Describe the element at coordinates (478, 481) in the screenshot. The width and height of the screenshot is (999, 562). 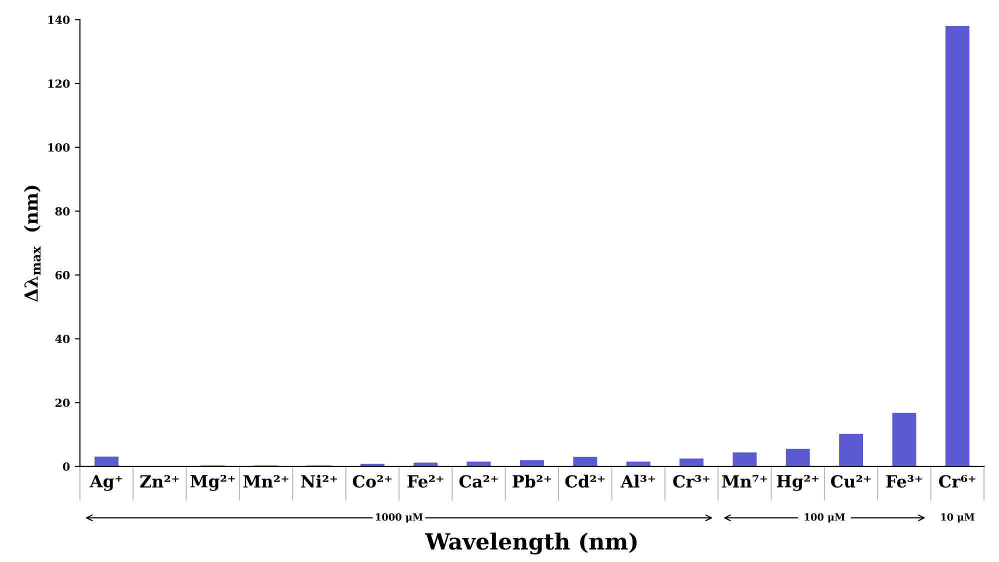
I see `x-tick-label: Ca²⁺` at that location.